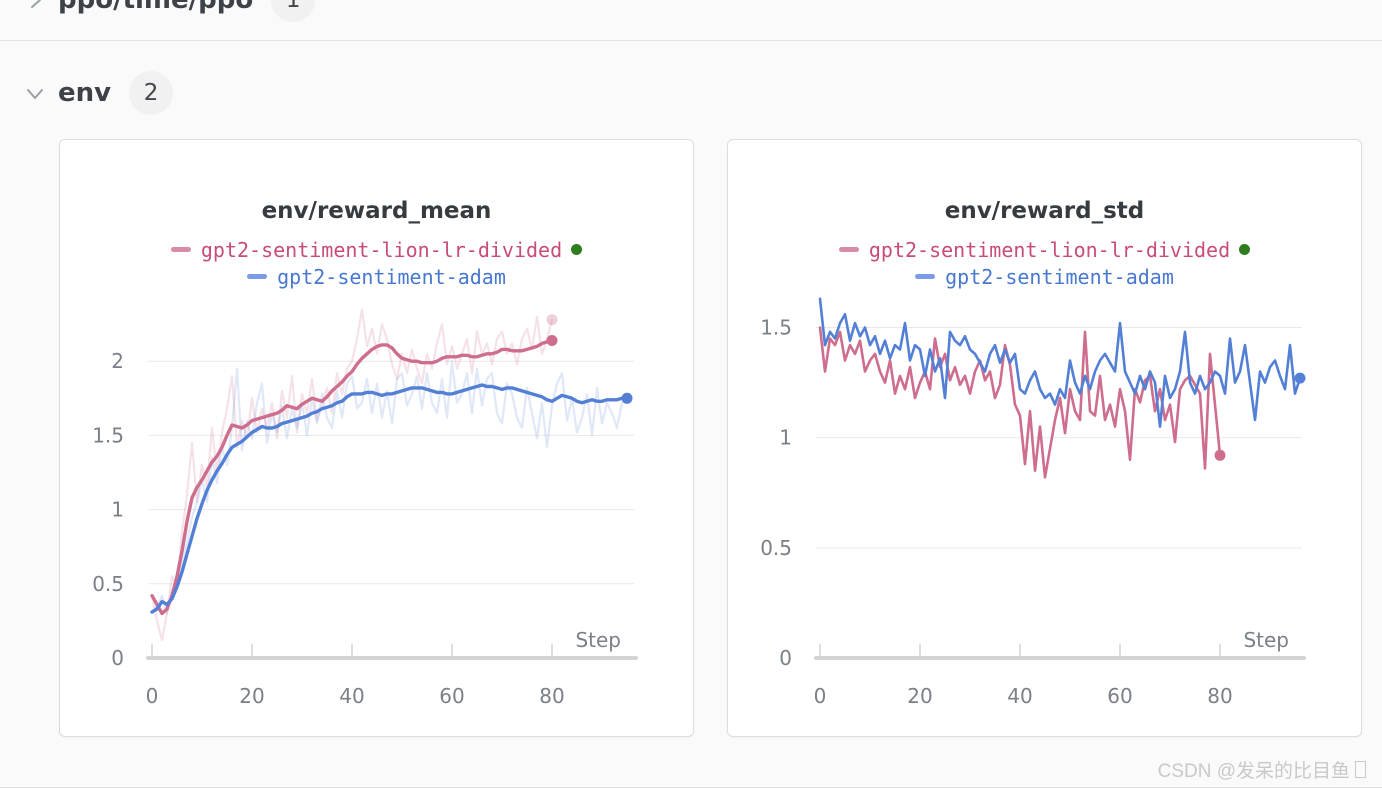 Image resolution: width=1382 pixels, height=788 pixels. I want to click on y-tick-label: 2, so click(117, 361).